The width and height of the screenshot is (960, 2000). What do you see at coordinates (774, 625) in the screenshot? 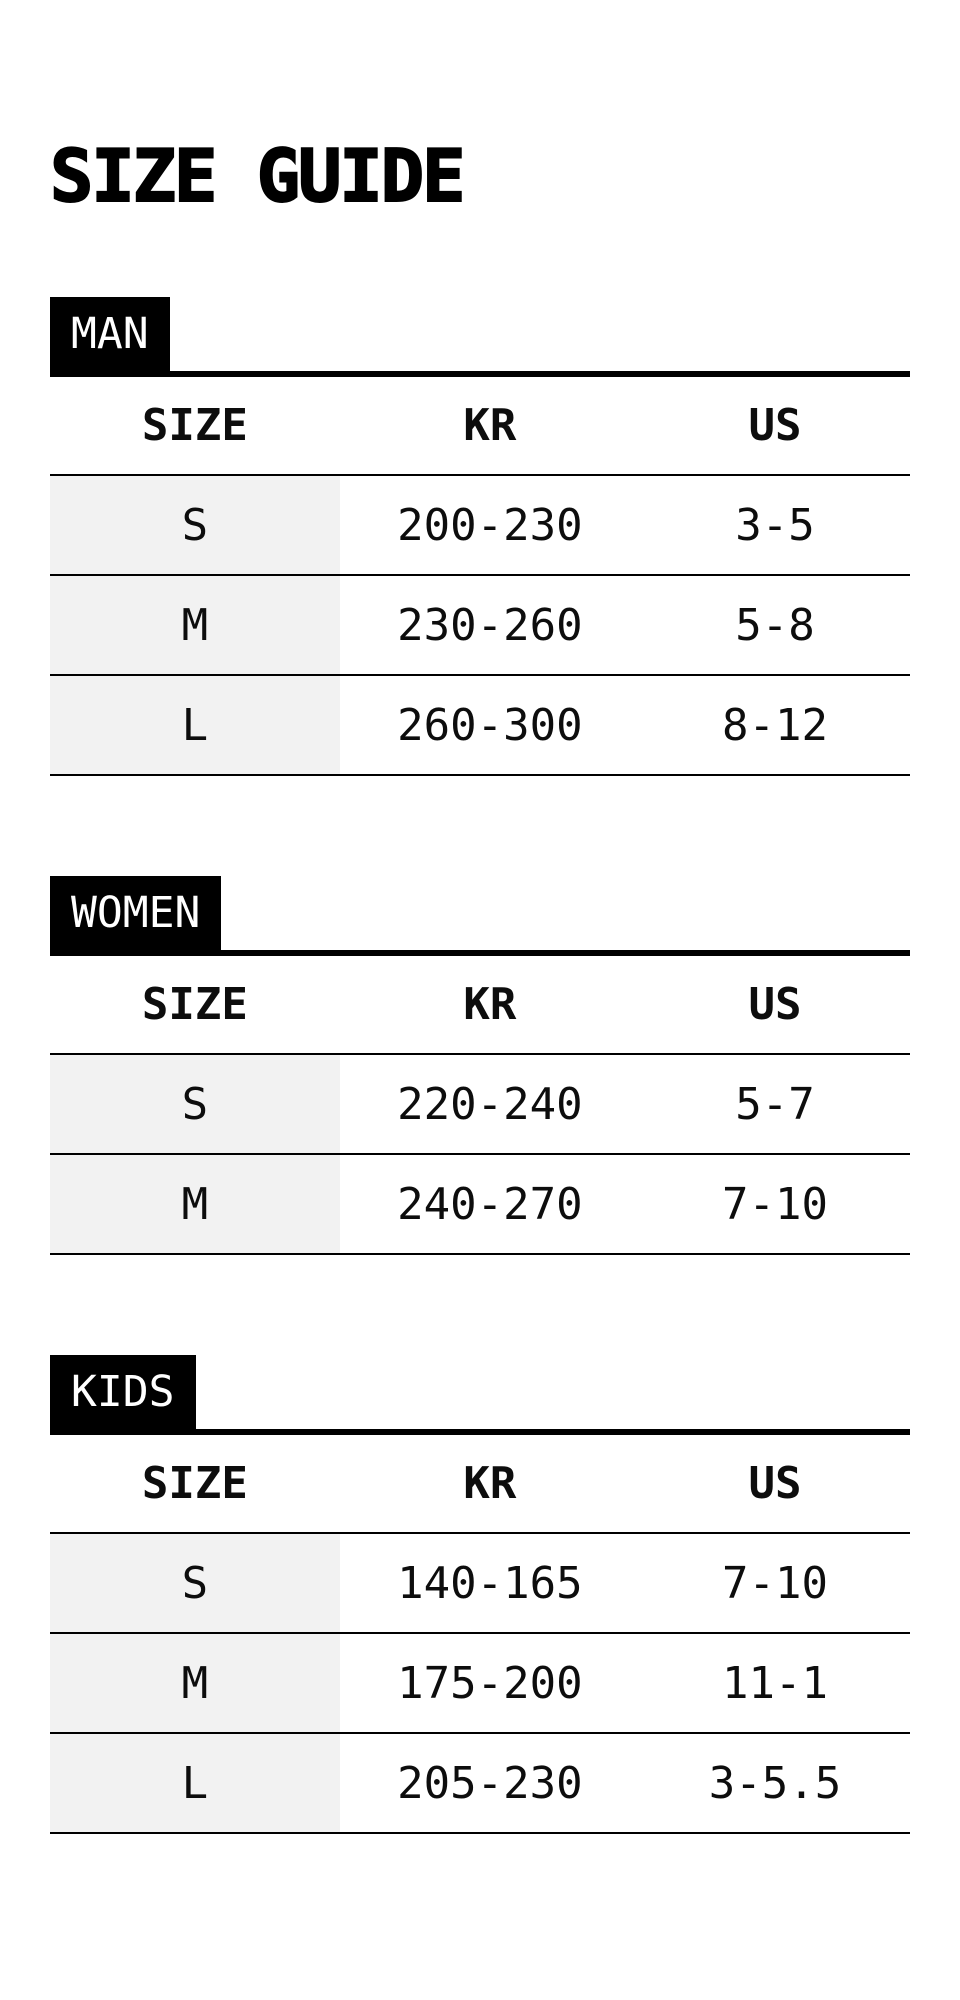
I see `cell-us: 5-8` at bounding box center [774, 625].